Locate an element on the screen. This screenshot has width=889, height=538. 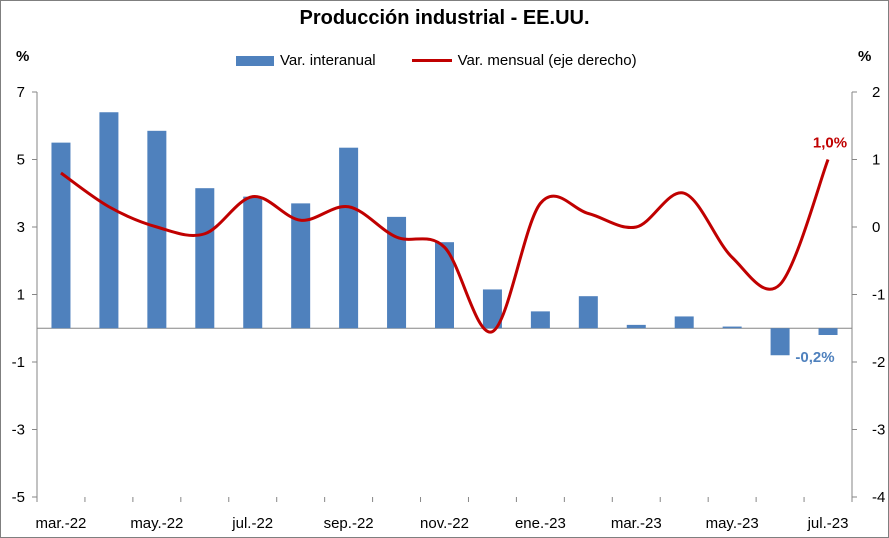
left-tick-label: 7 is located at coordinates (21, 92).